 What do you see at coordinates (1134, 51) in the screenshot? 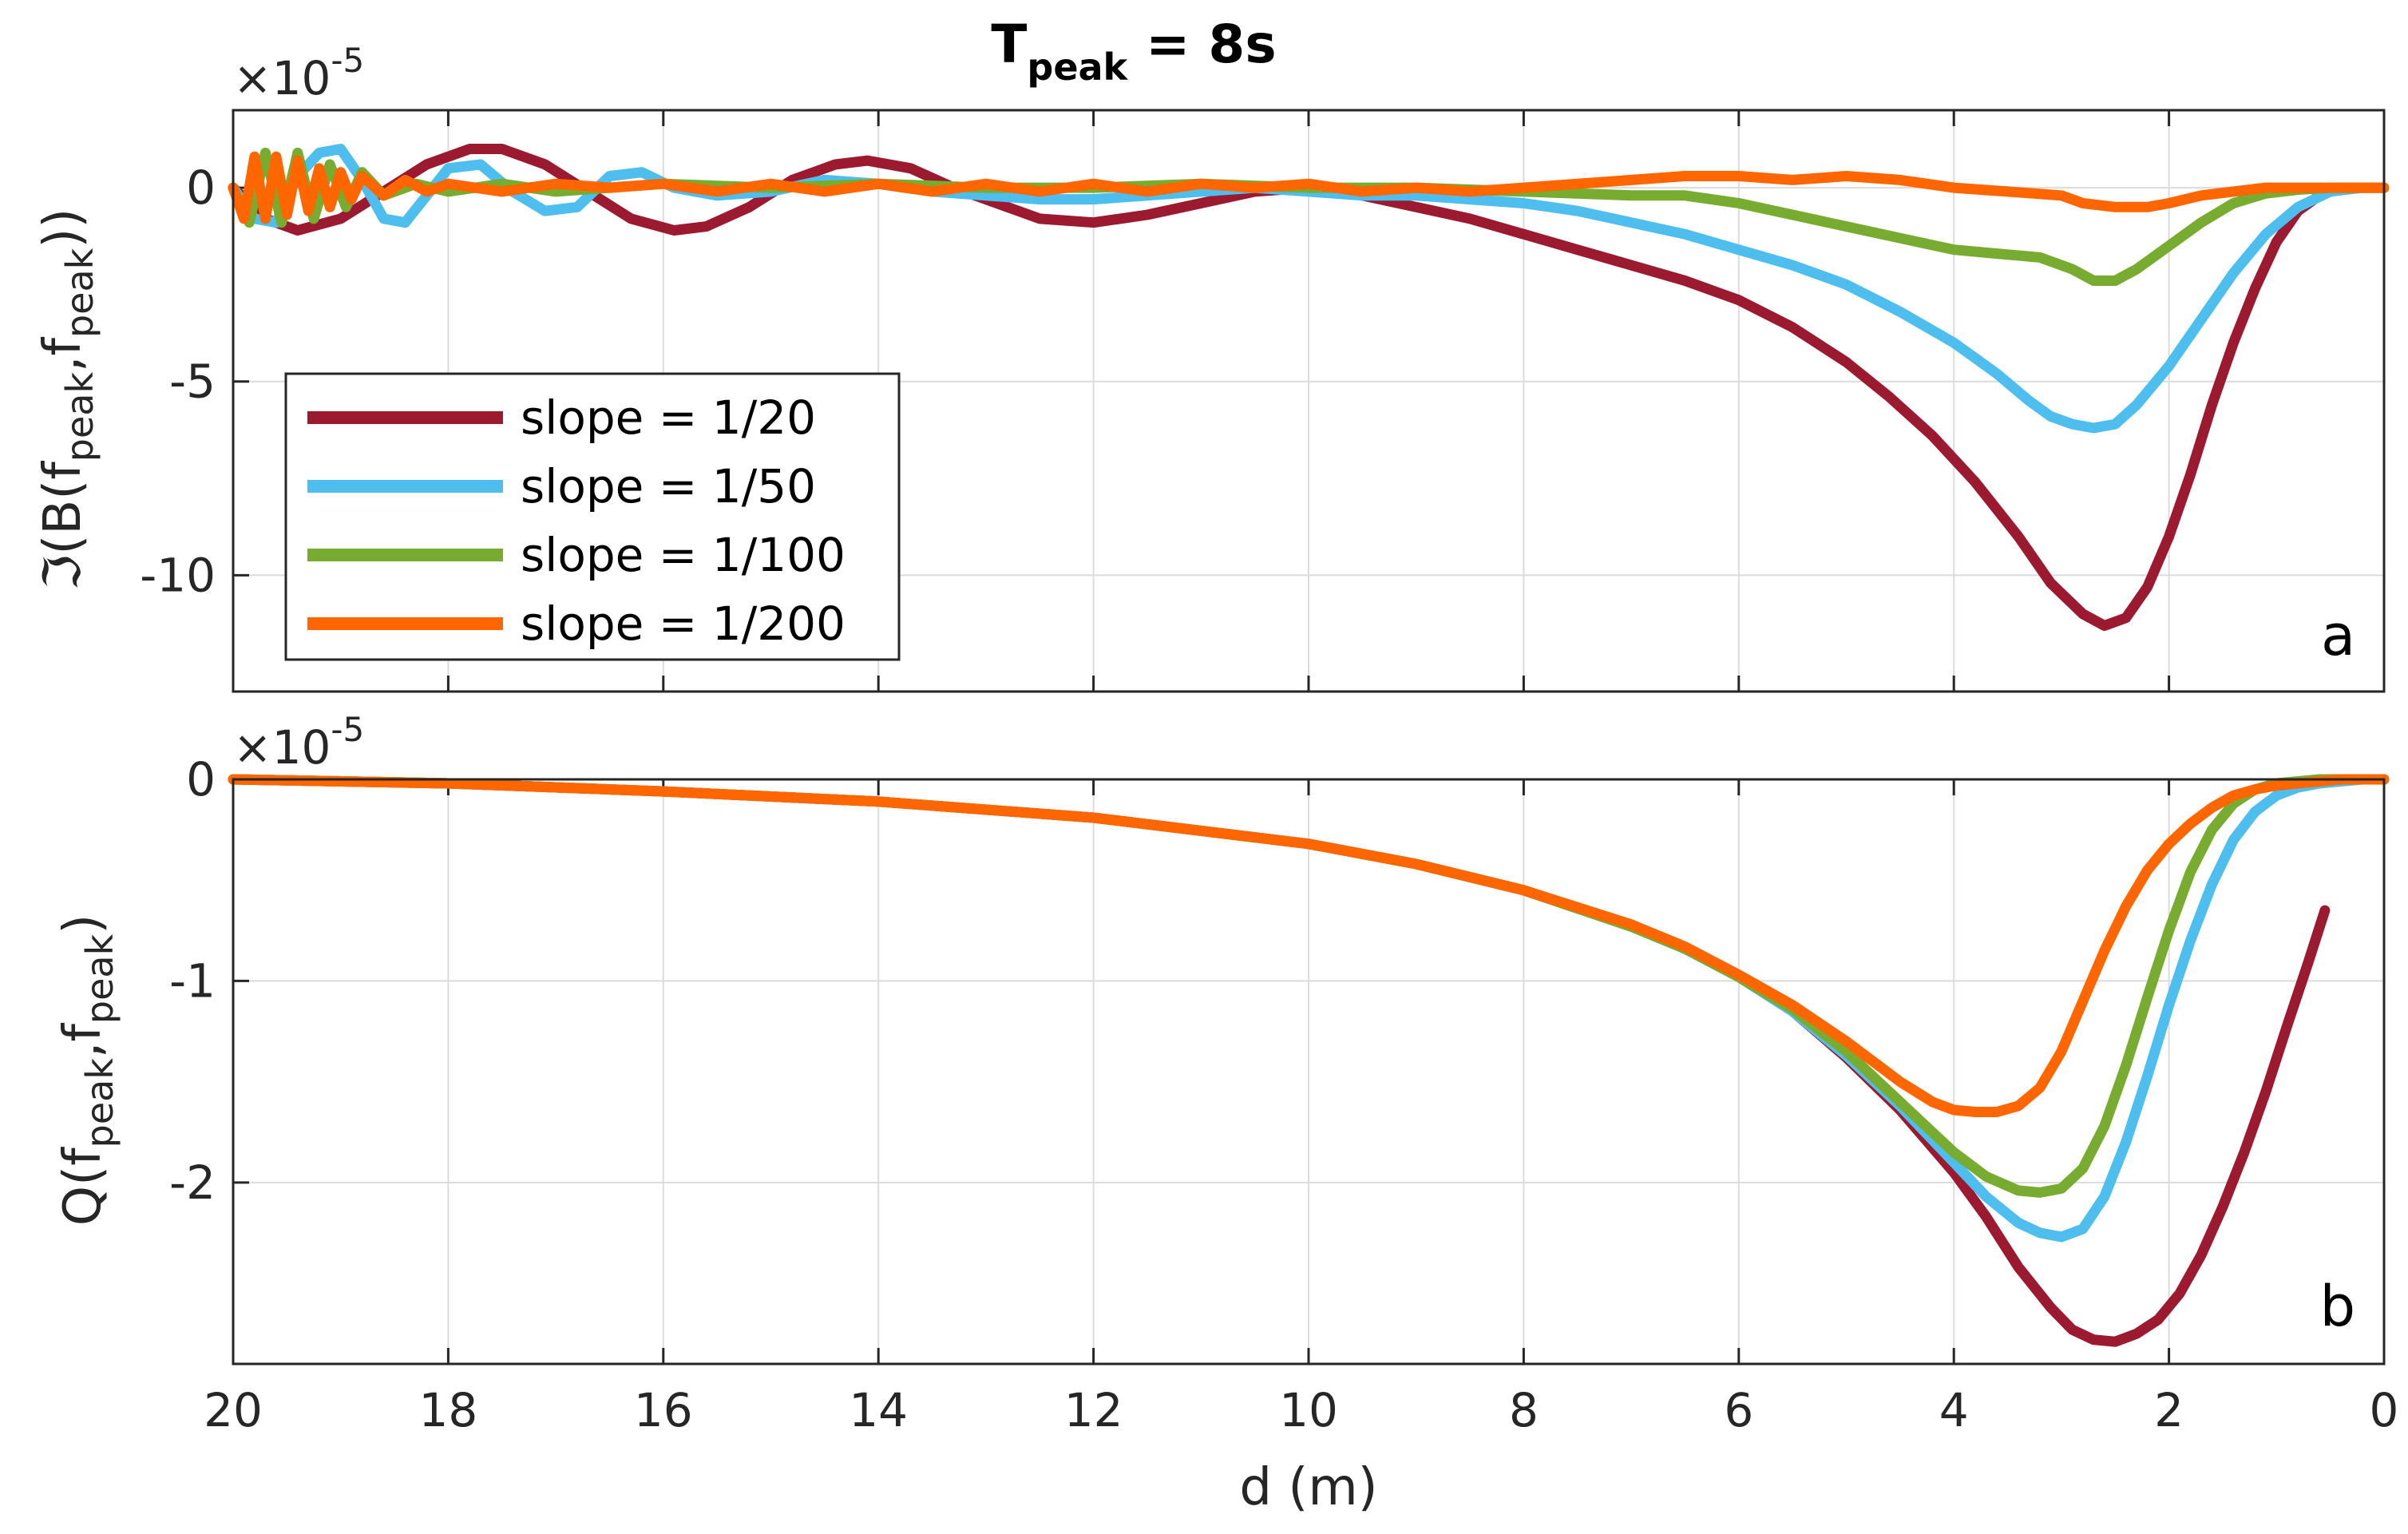
I see `chart-title: Tpeak = 8s` at bounding box center [1134, 51].